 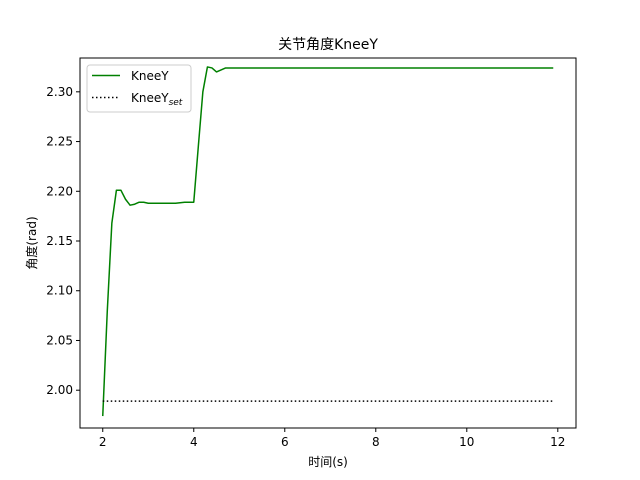 I want to click on y-tick-label: 2.20, so click(x=59, y=191).